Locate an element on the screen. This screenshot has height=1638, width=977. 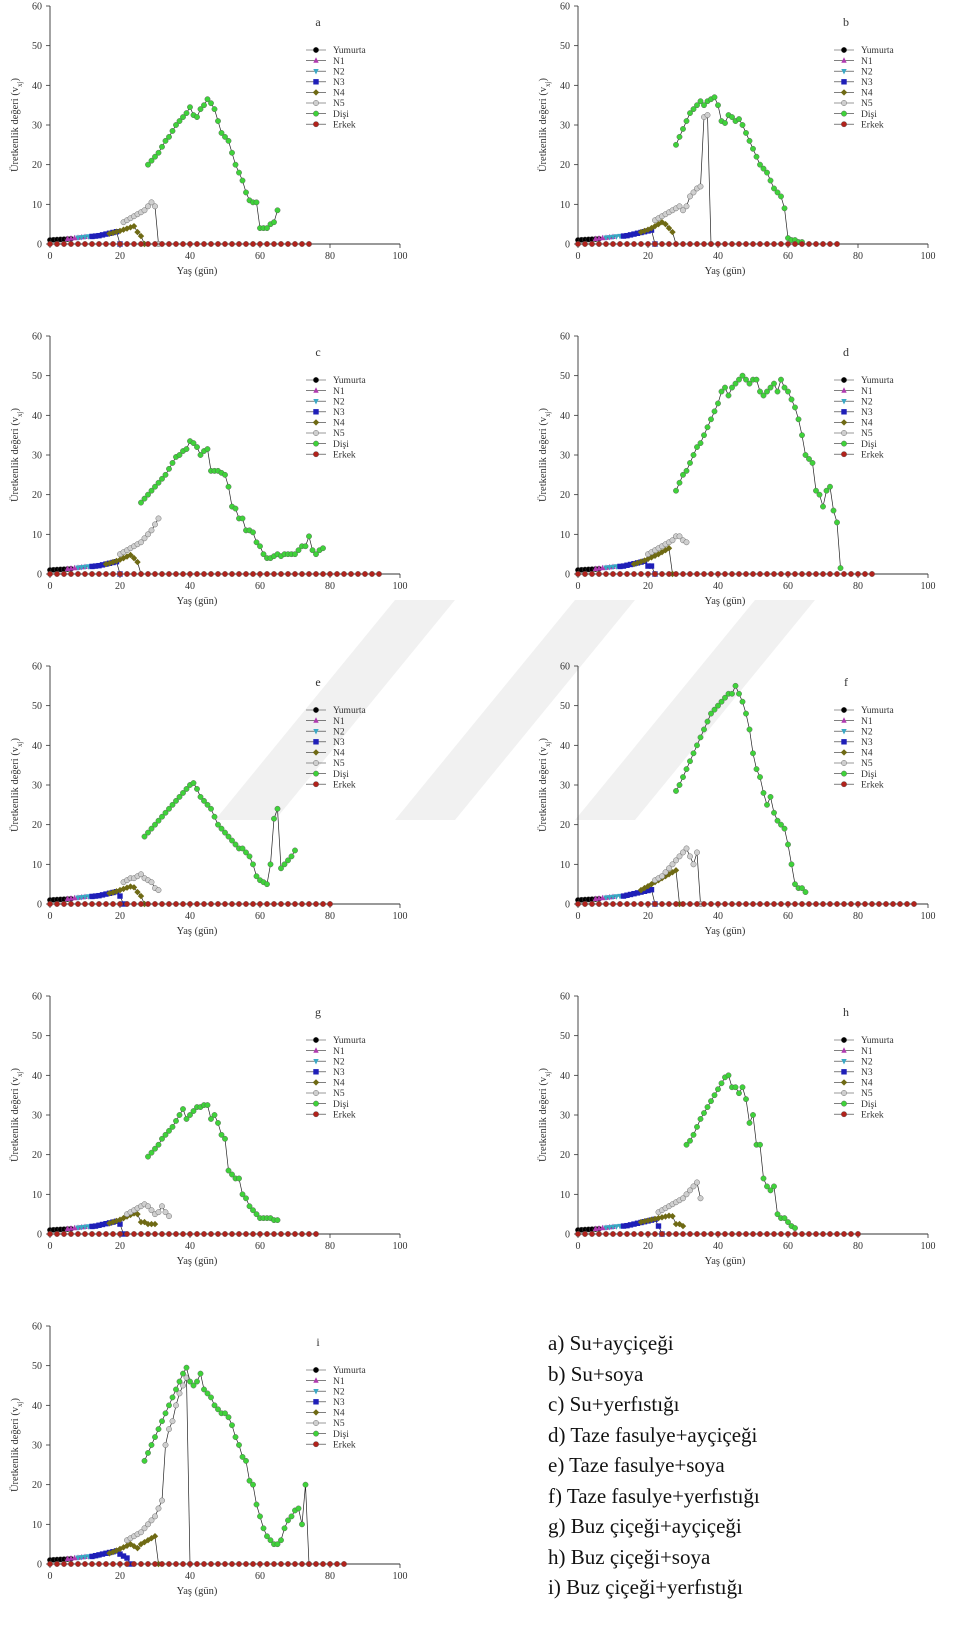
data-point-n4 is located at coordinates (665, 876).